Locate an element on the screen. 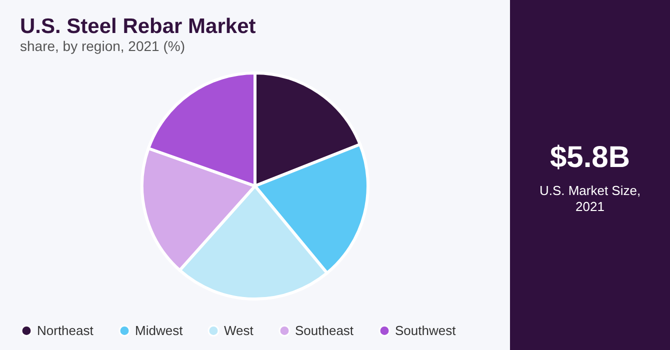 This screenshot has height=350, width=670. legend-label: Midwest is located at coordinates (159, 330).